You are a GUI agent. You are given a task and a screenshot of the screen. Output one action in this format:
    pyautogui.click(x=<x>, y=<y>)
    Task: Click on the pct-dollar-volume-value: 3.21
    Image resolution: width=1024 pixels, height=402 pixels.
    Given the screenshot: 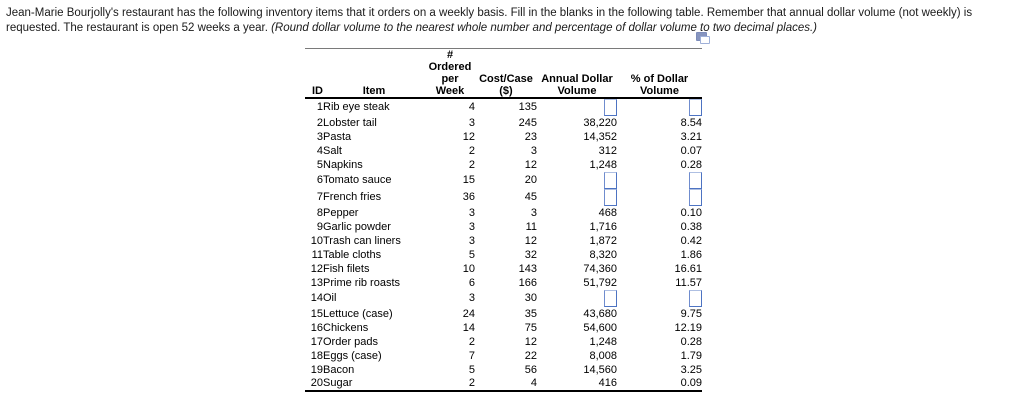 What is the action you would take?
    pyautogui.click(x=691, y=136)
    